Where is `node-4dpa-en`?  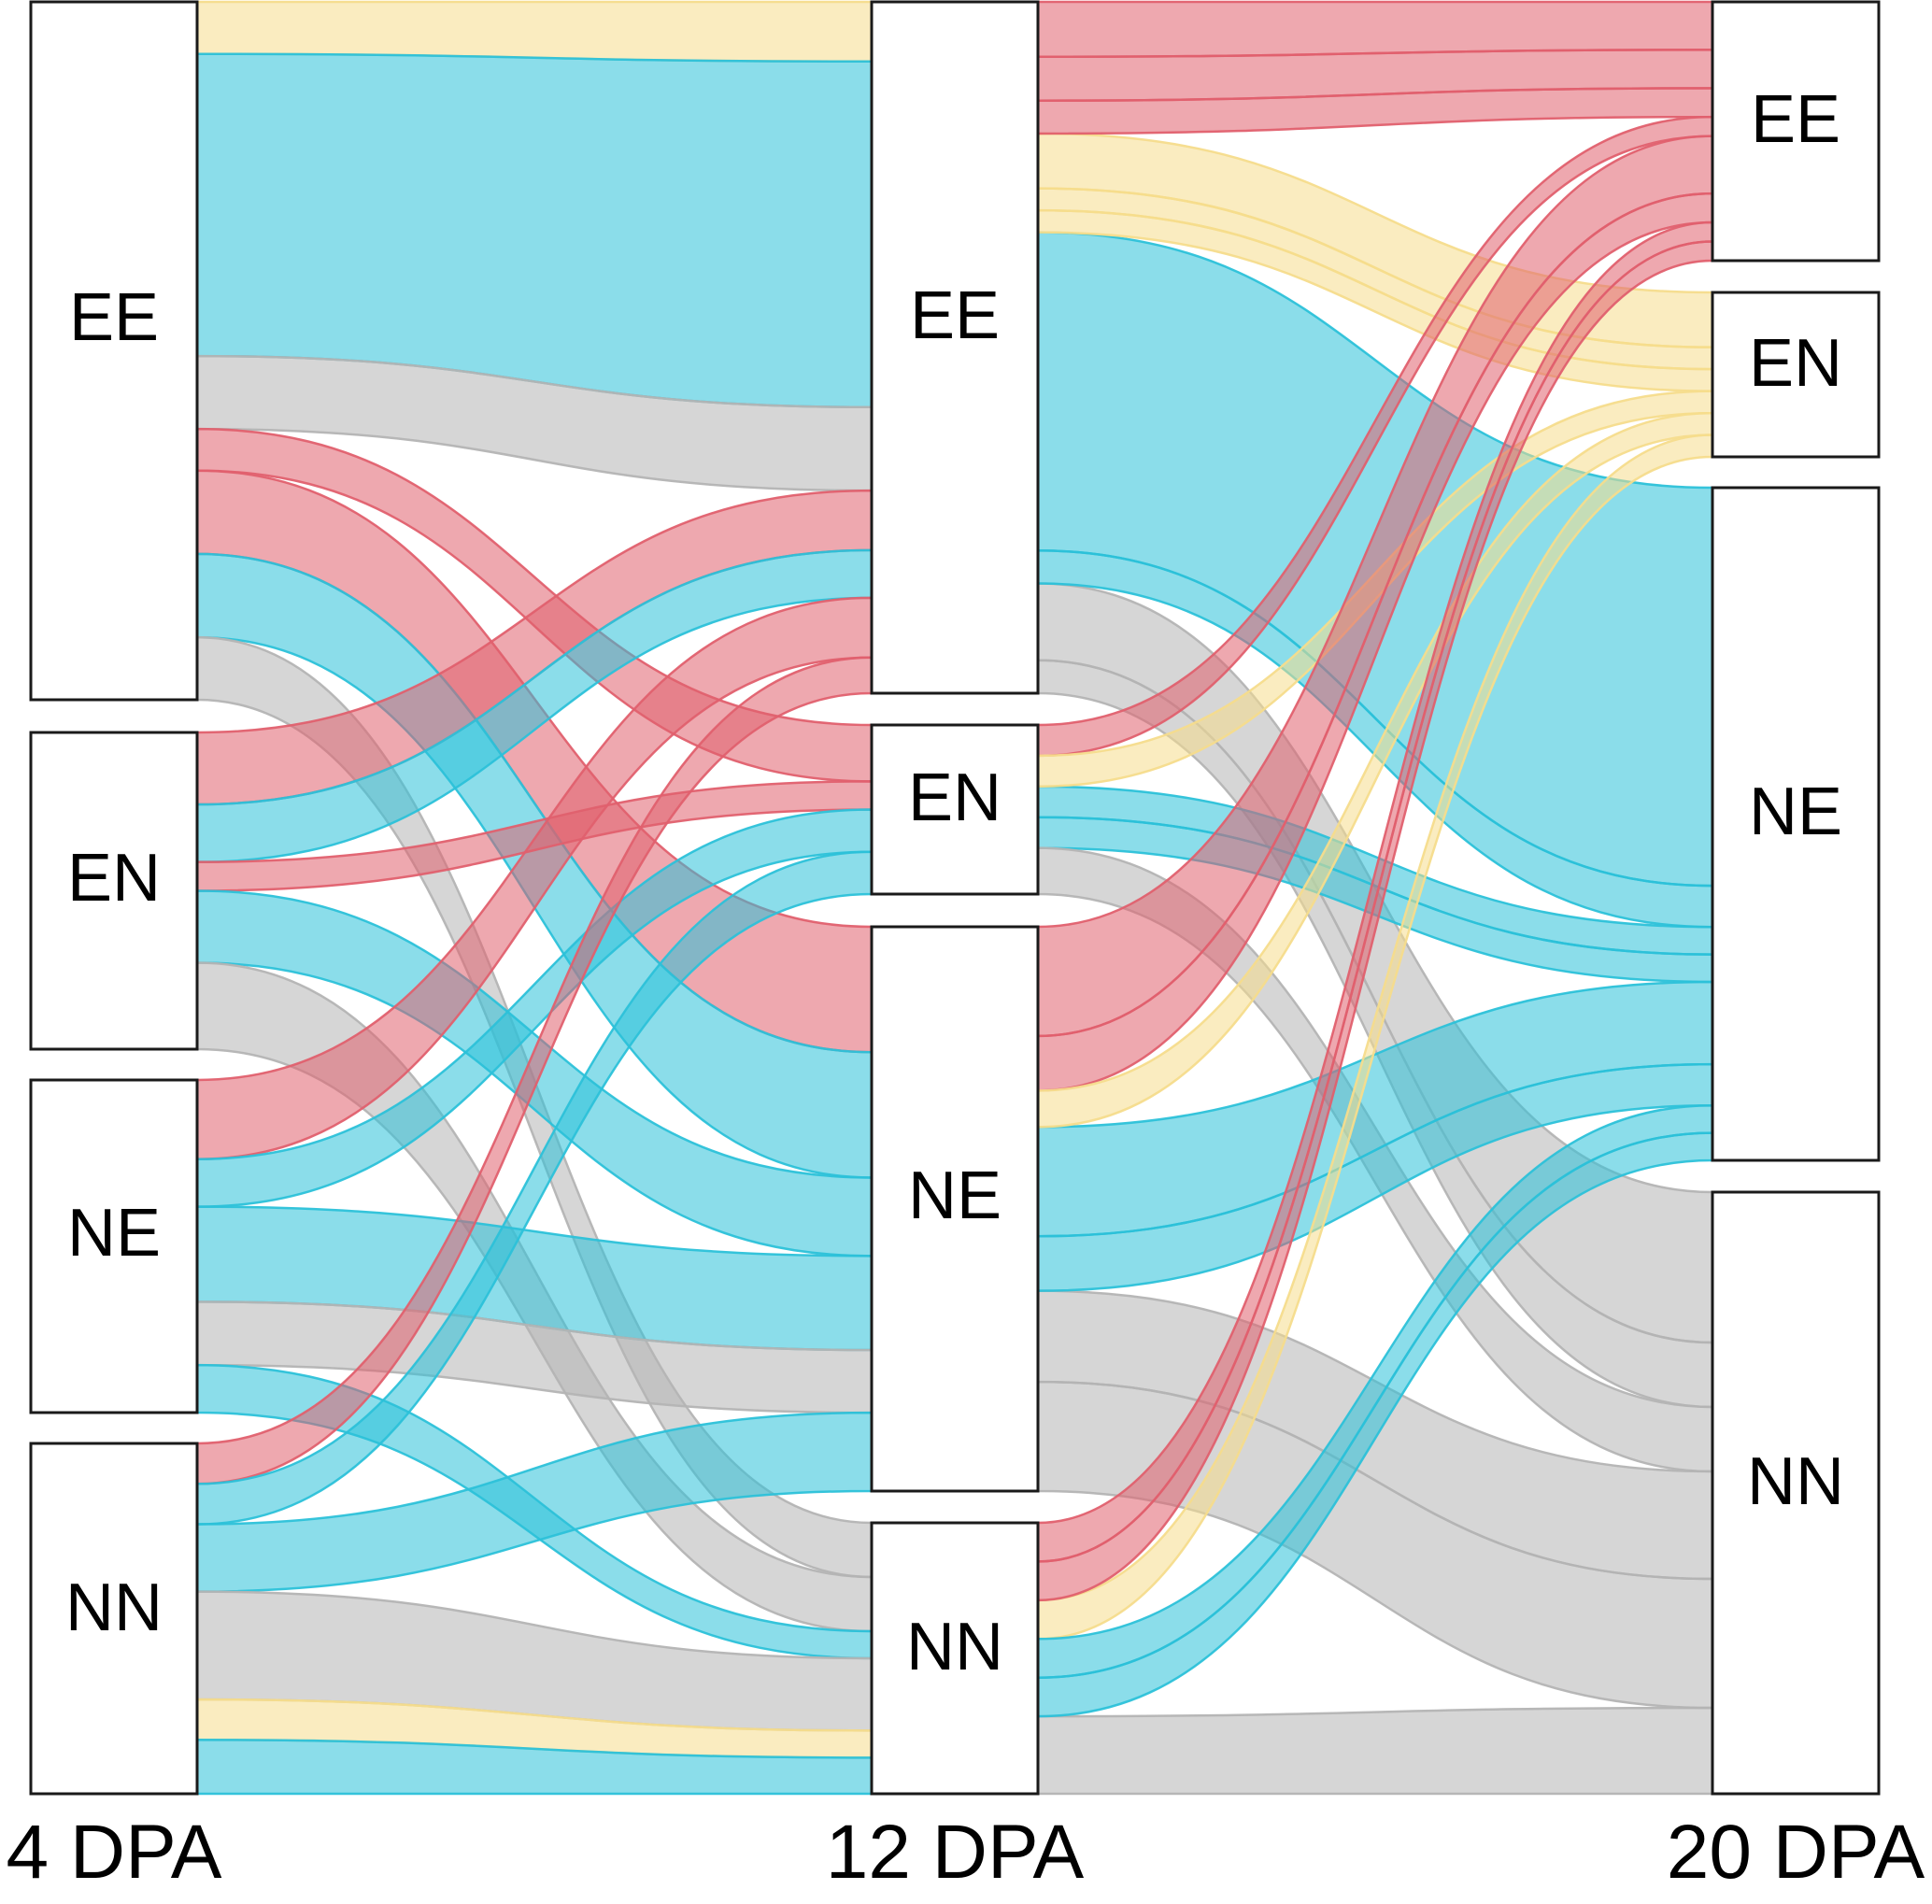
node-4dpa-en is located at coordinates (114, 891).